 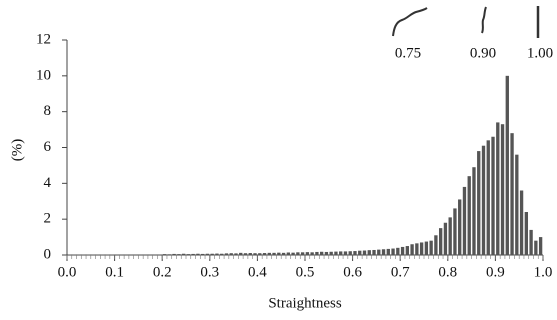 What do you see at coordinates (483, 53) in the screenshot?
I see `annotation: 0.90` at bounding box center [483, 53].